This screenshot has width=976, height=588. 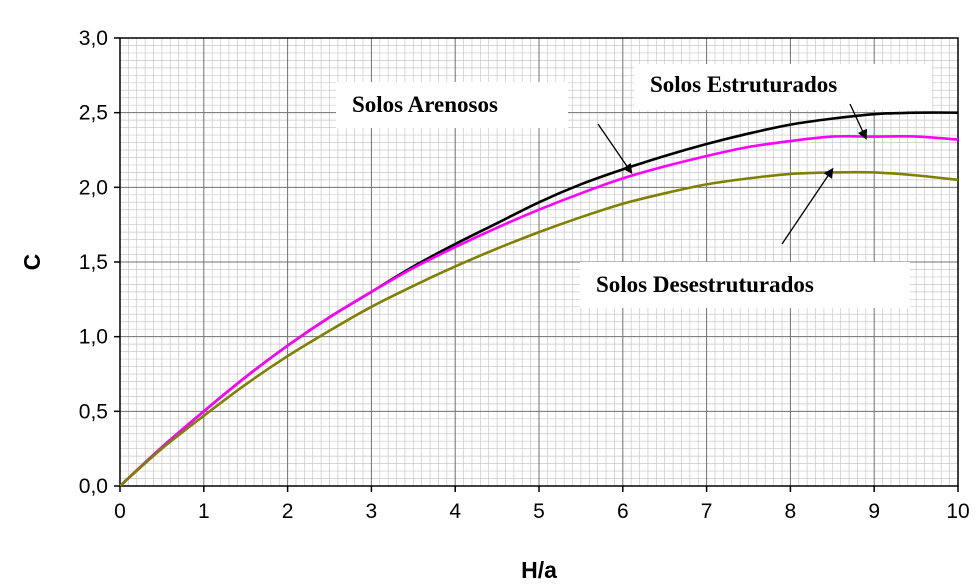 I want to click on y-axis-label: C, so click(x=32, y=262).